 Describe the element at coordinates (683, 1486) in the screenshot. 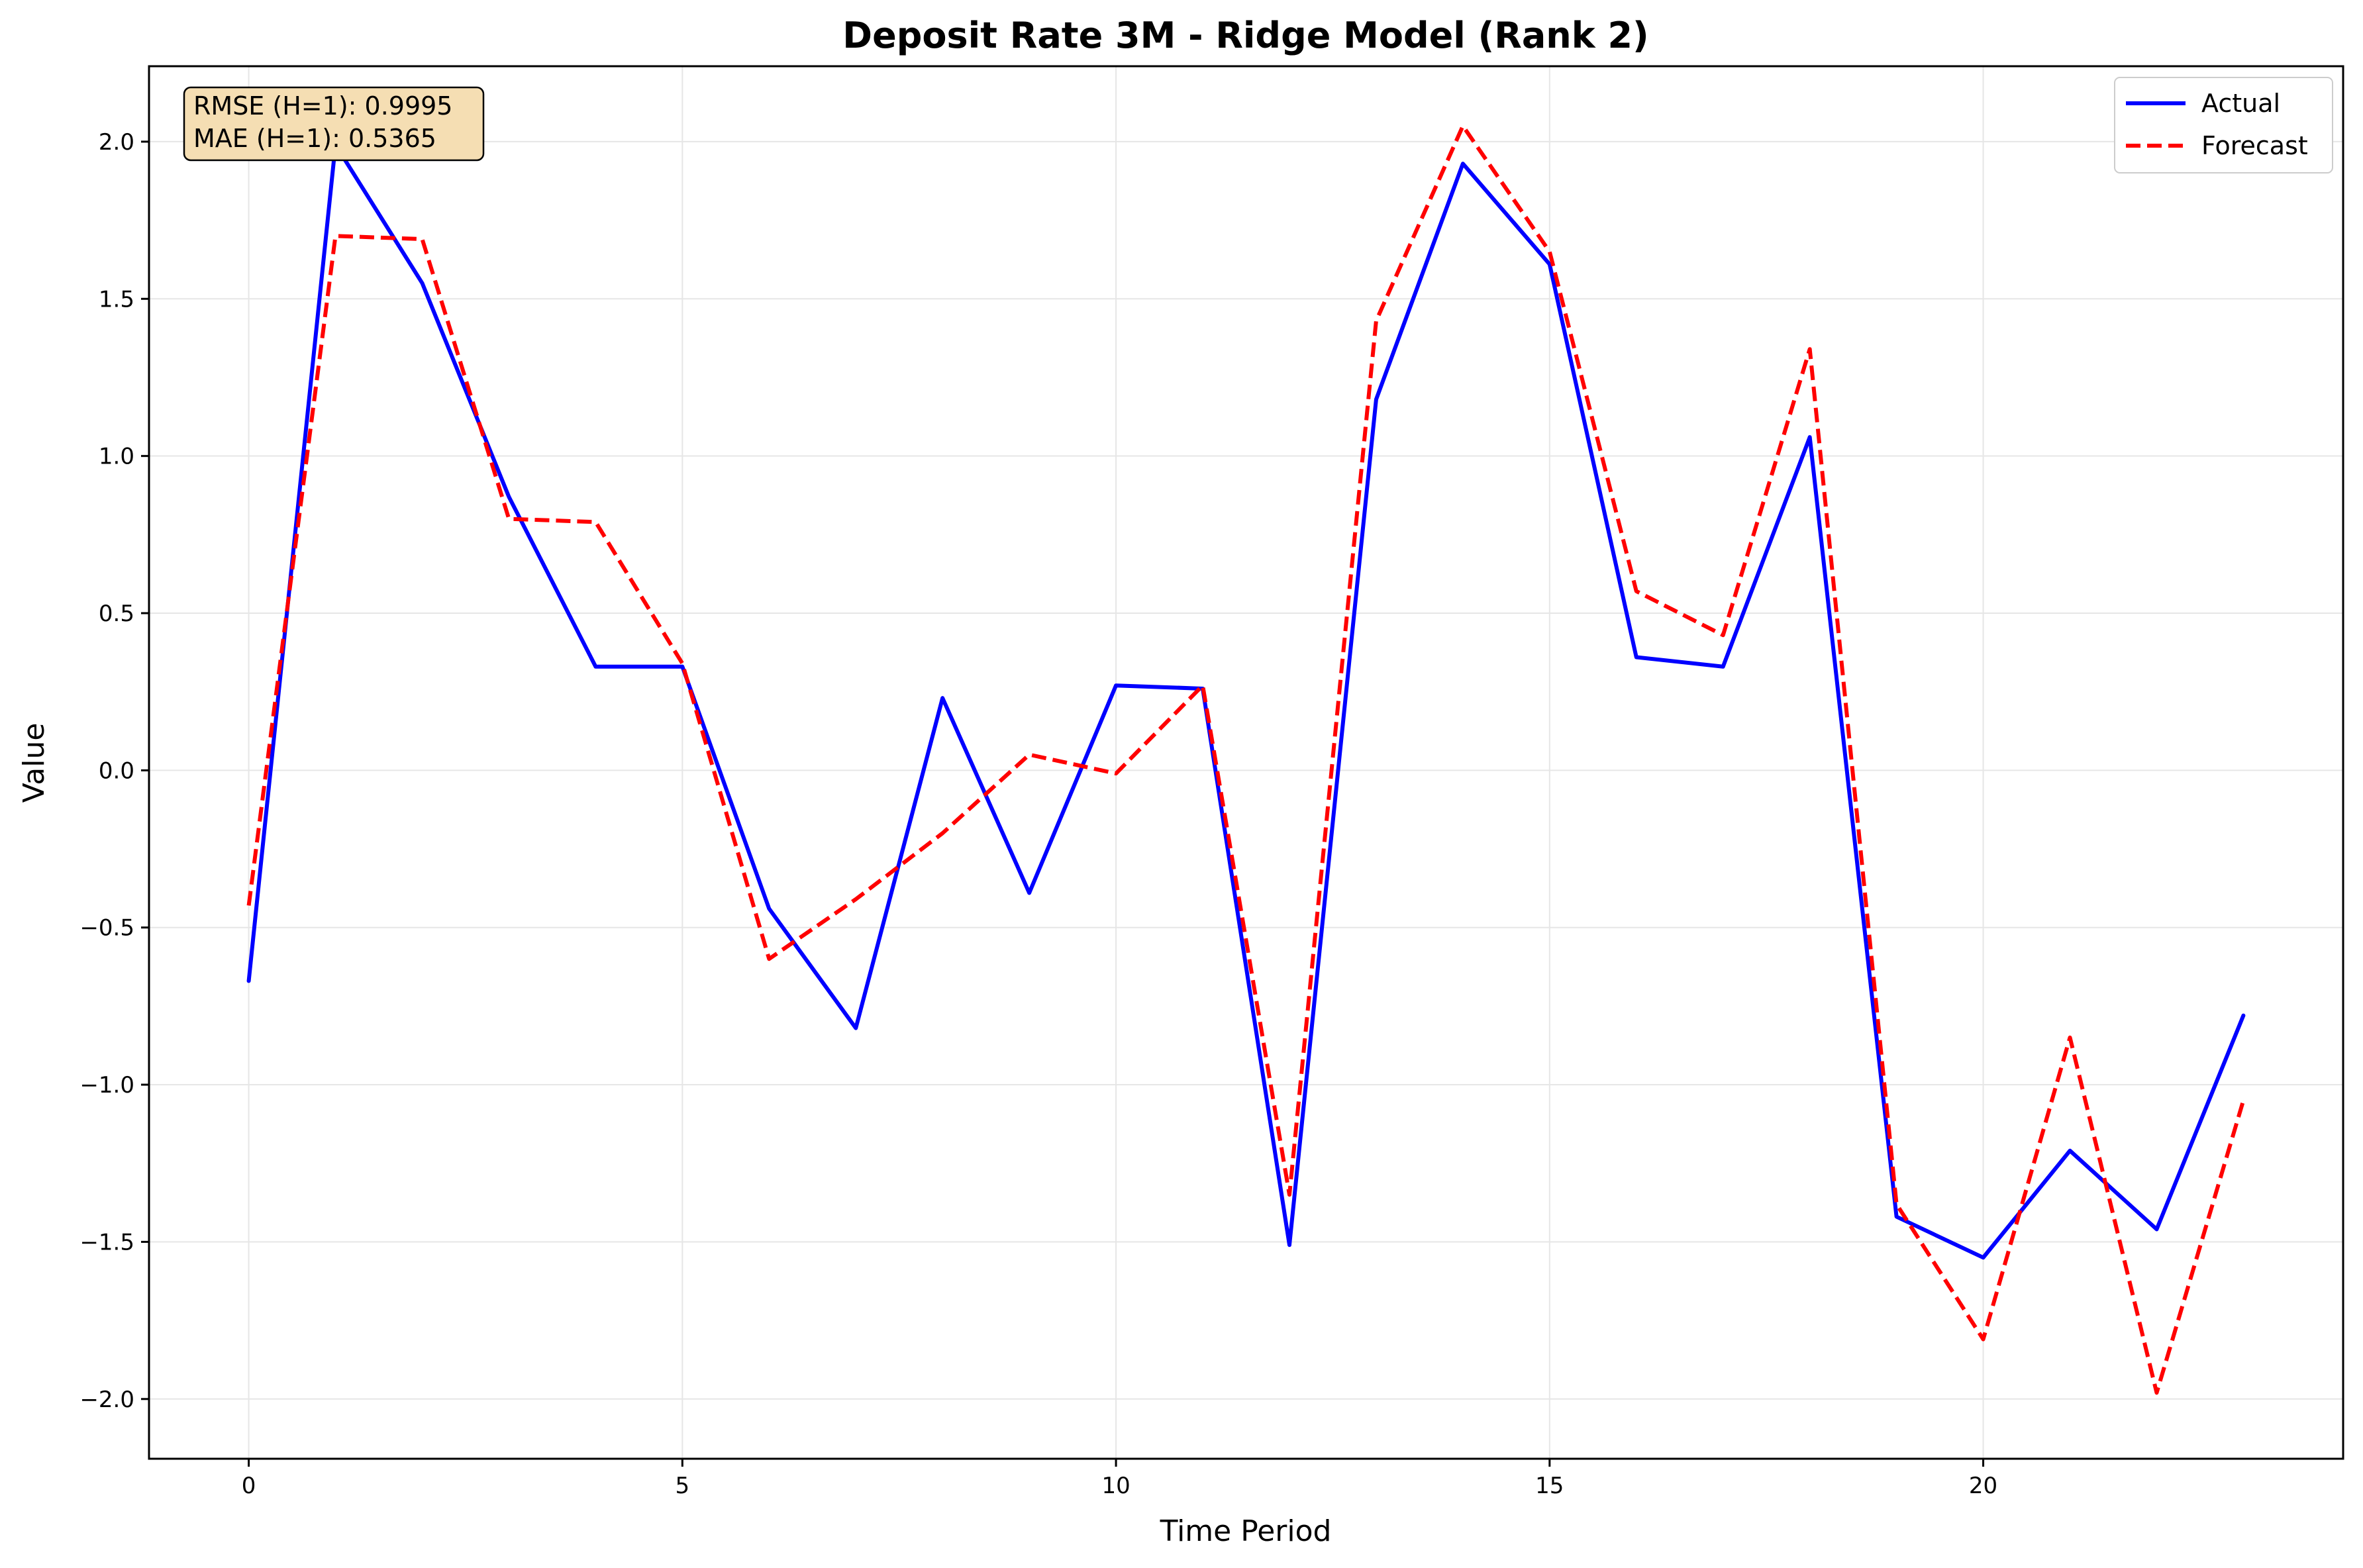

I see `x-tick-label-5: 5` at that location.